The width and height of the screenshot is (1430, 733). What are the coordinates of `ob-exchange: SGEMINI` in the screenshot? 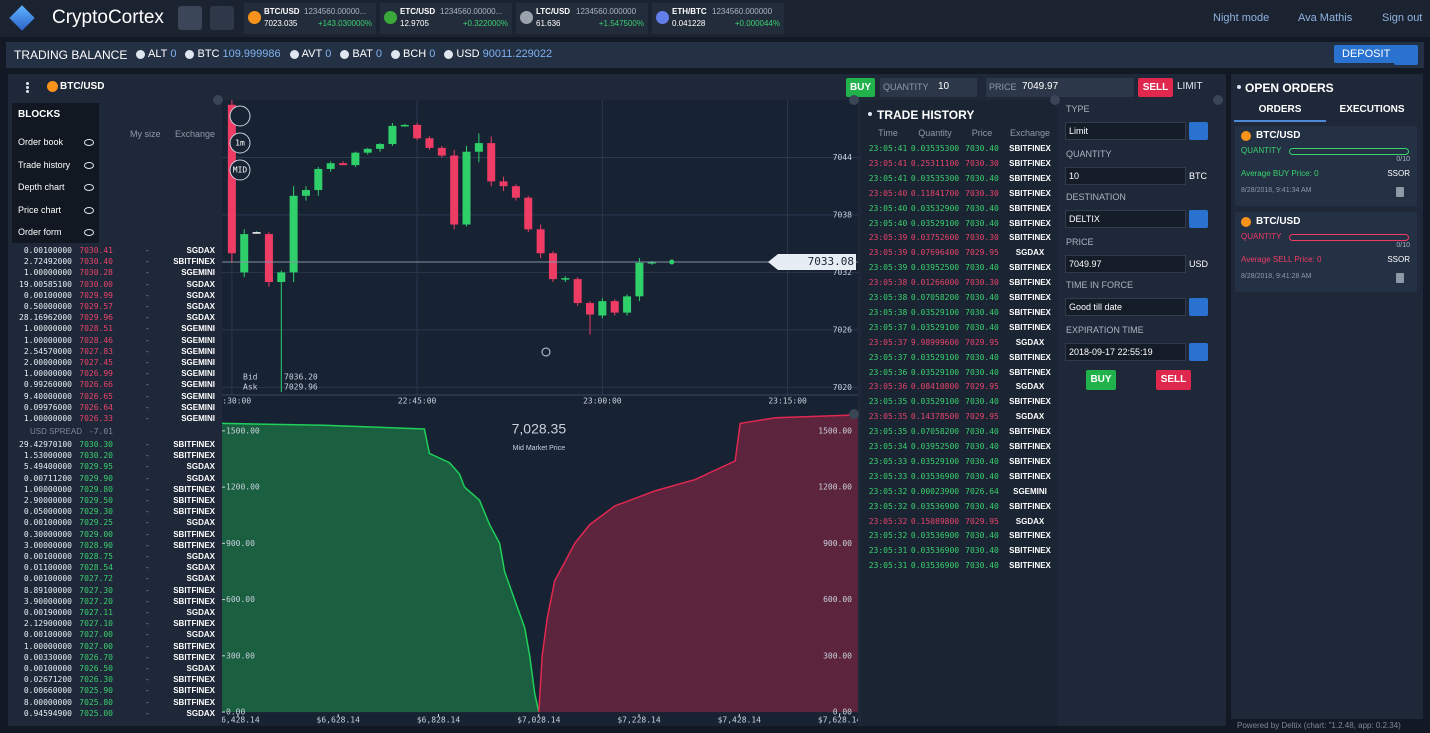 It's located at (198, 340).